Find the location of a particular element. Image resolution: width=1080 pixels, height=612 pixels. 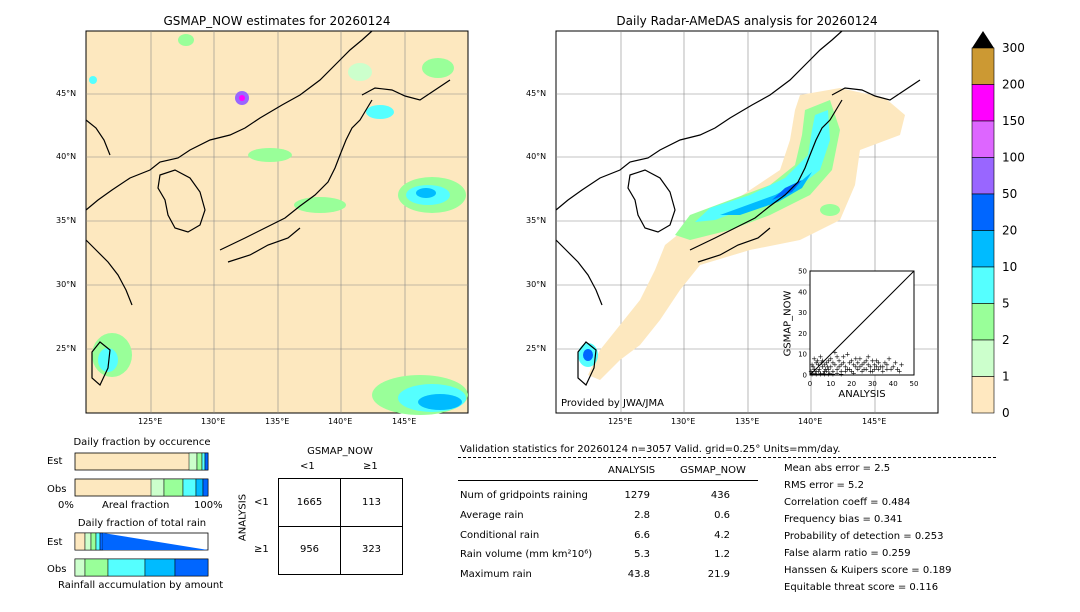

occurrence-x-right: 100% is located at coordinates (208, 505).